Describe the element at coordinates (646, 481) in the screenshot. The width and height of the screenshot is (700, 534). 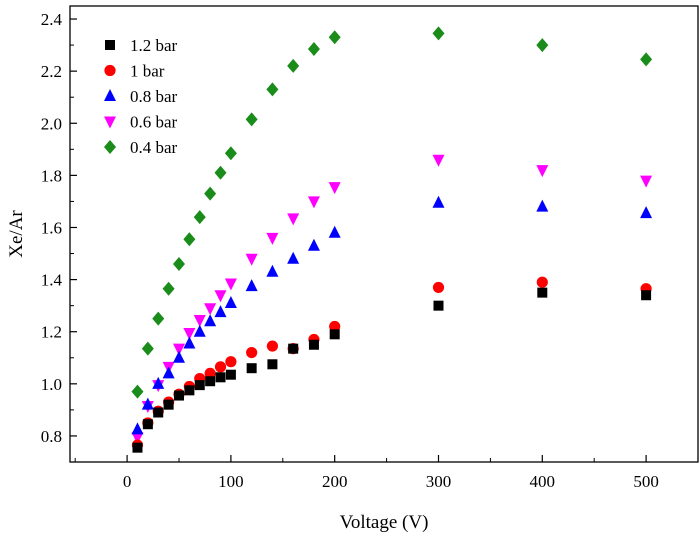
I see `x-tick-label: 500` at that location.